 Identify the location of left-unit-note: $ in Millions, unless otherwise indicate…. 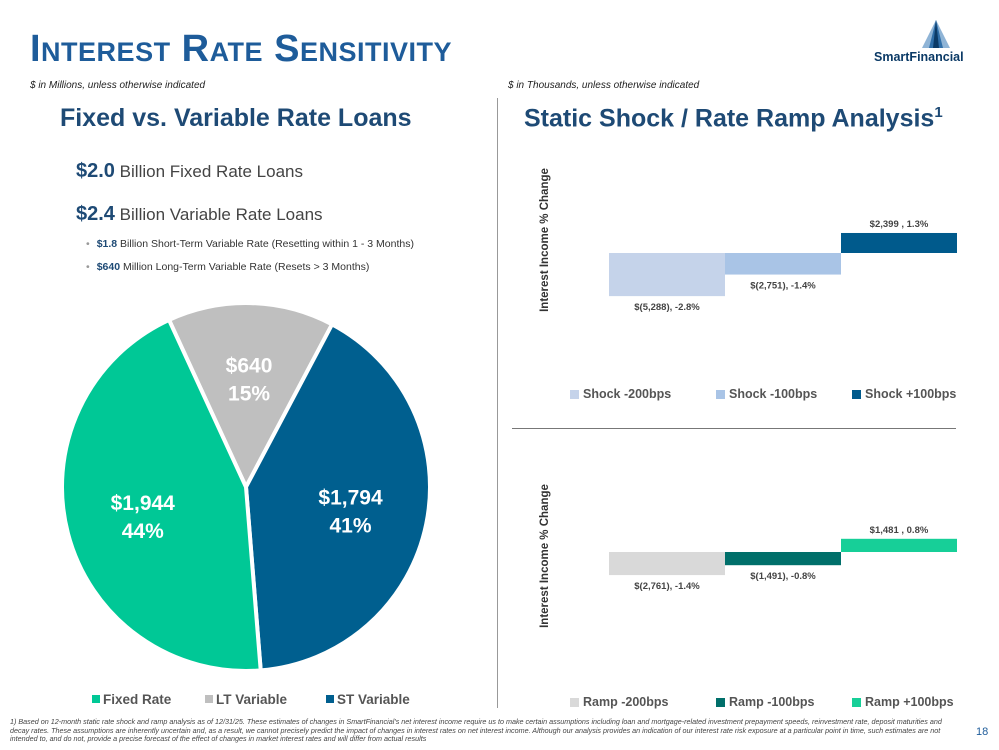
(118, 85).